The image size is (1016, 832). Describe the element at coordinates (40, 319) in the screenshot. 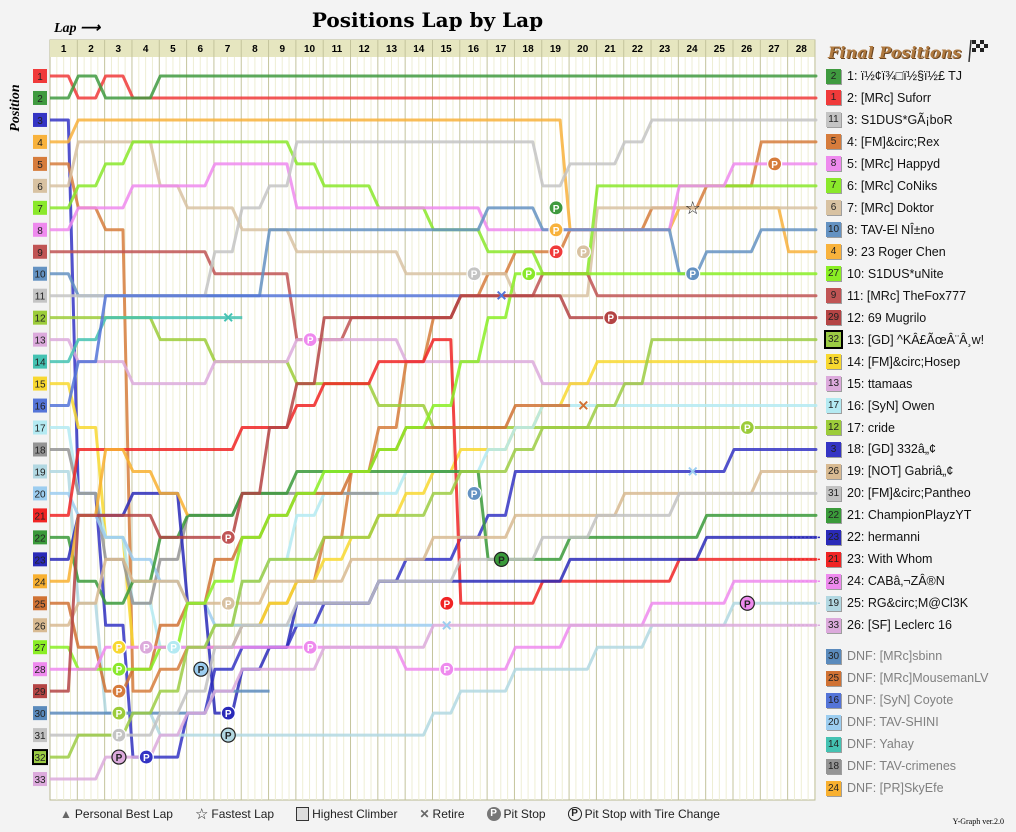

I see `grid-badge-label: 12` at that location.